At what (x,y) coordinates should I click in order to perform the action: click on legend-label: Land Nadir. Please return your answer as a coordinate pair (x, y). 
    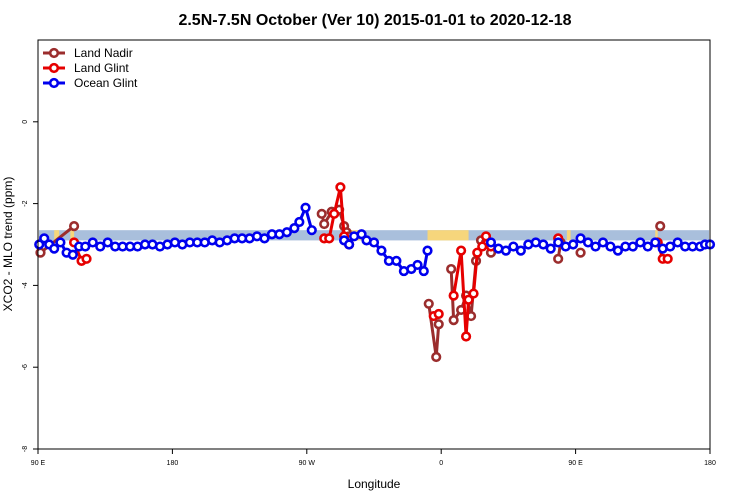
    Looking at the image, I should click on (103, 53).